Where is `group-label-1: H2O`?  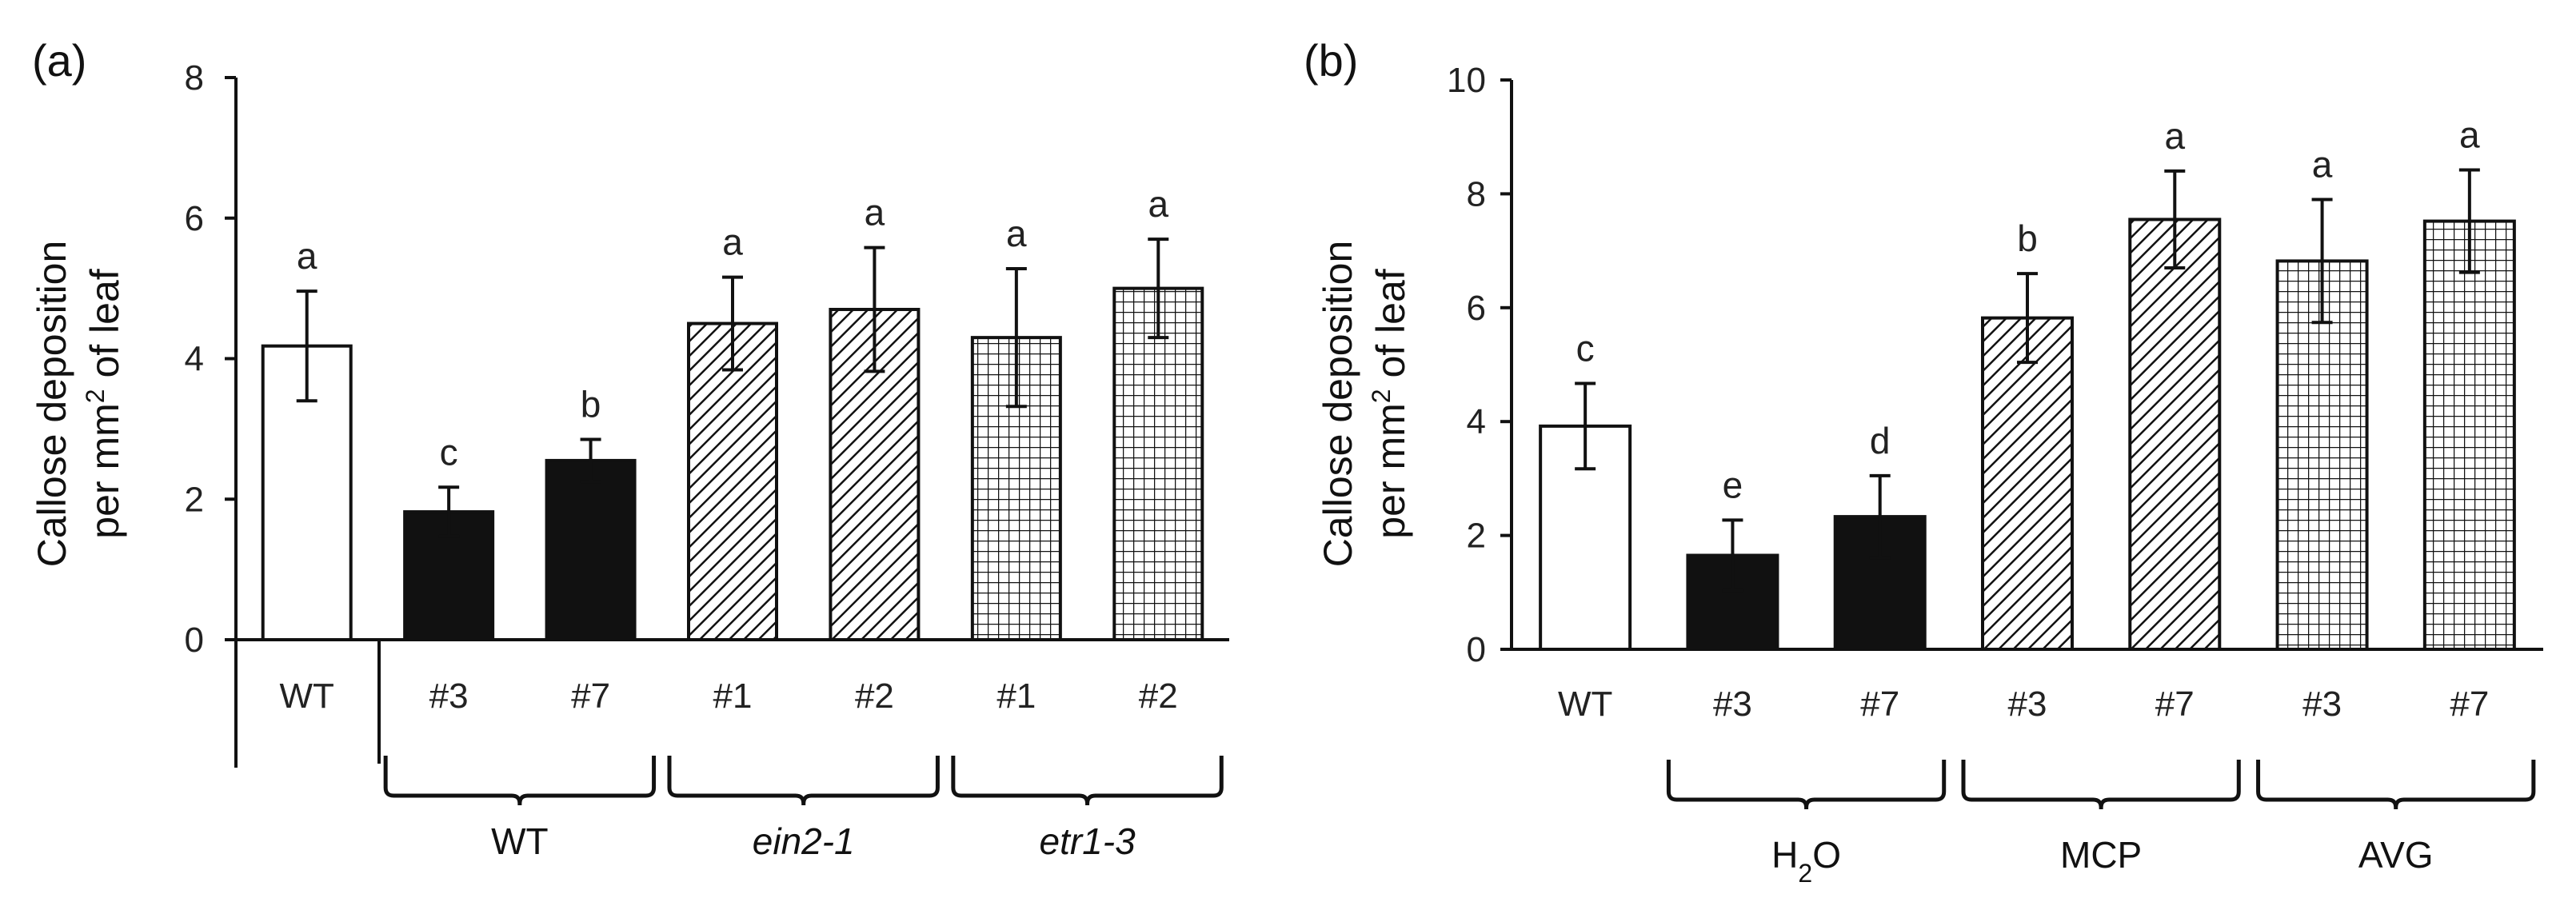
group-label-1: H2O is located at coordinates (1806, 861).